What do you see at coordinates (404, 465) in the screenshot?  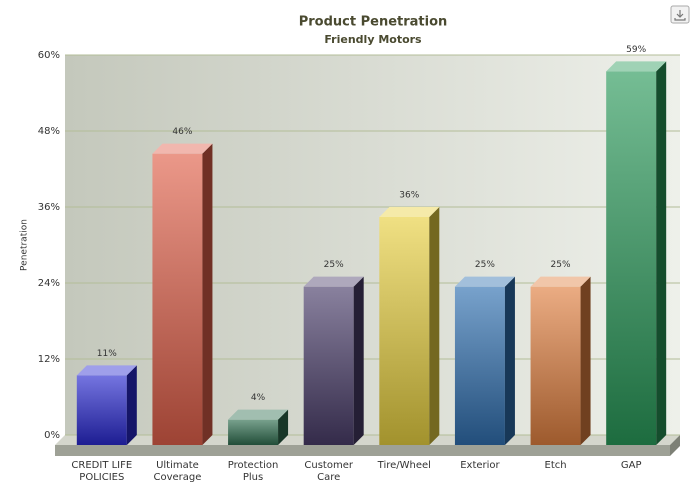 I see `x-tick-label: Tire/Wheel` at bounding box center [404, 465].